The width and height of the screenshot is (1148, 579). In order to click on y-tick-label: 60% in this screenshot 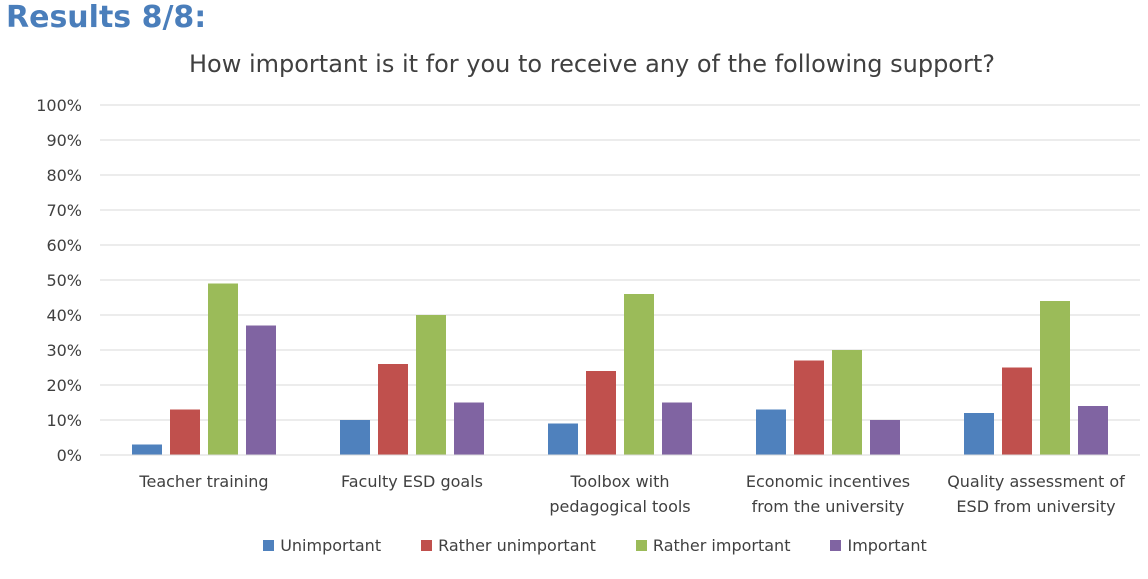, I will do `click(64, 245)`.